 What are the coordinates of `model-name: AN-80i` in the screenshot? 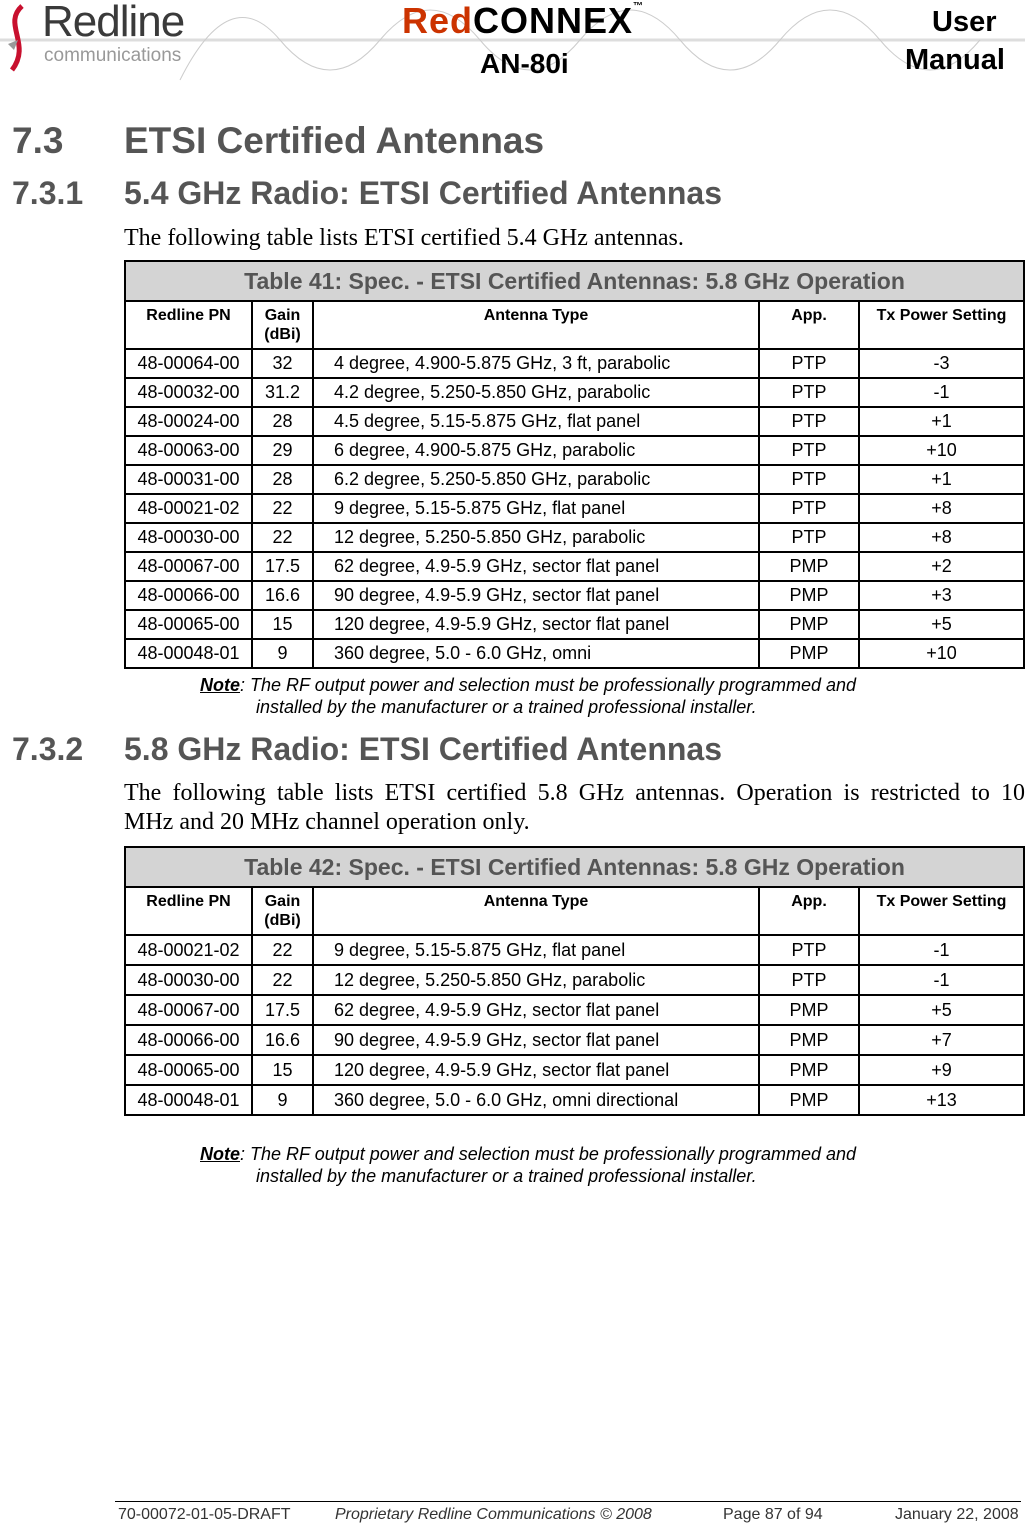 It's located at (524, 63).